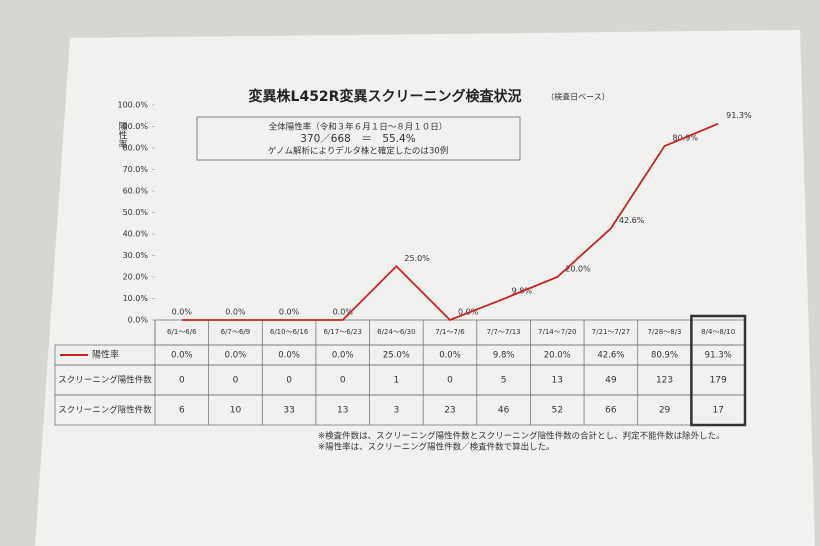 This screenshot has height=546, width=820. I want to click on x-tick-label: 7/7～7/13, so click(504, 332).